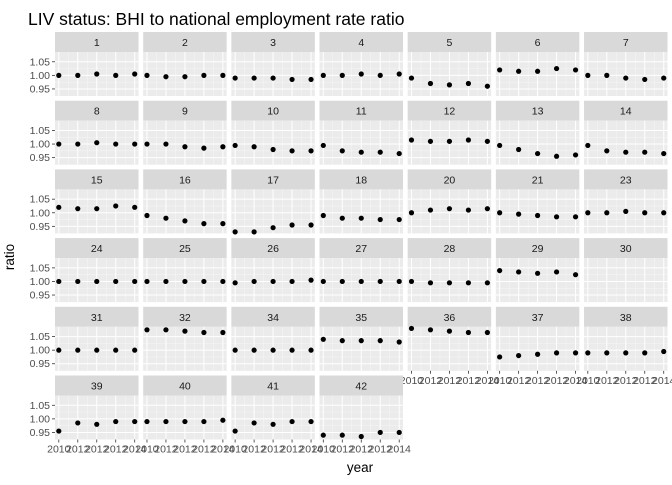 Image resolution: width=672 pixels, height=485 pixels. Describe the element at coordinates (84, 338) in the screenshot. I see `facet-panel-31: 31 1.05 1.000.95` at that location.